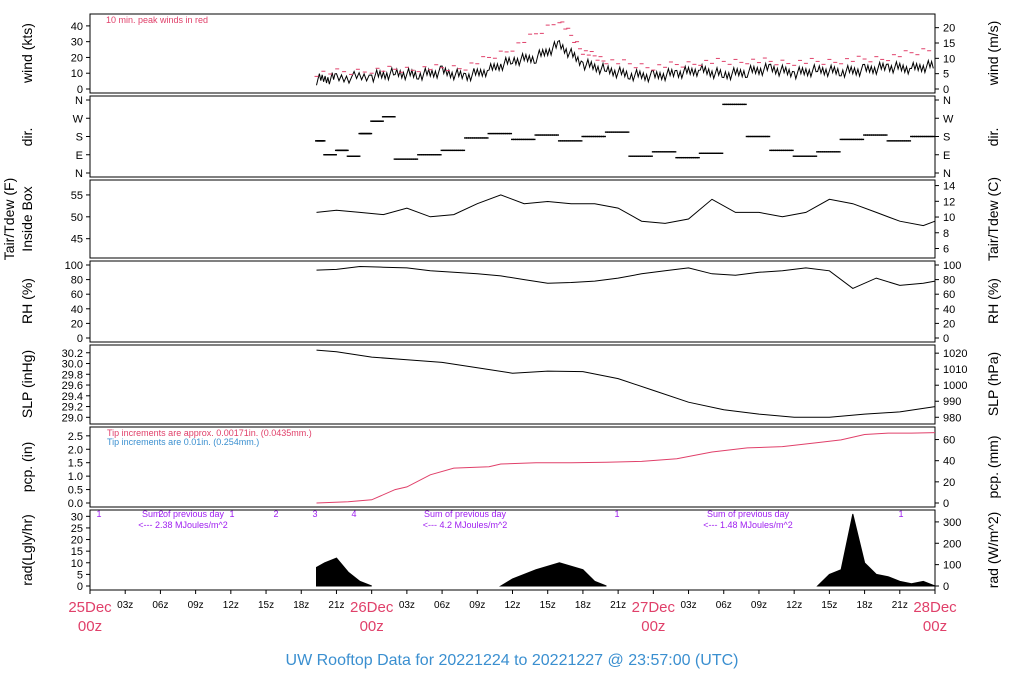  What do you see at coordinates (946, 75) in the screenshot?
I see `wind-right-tick-label: 5` at bounding box center [946, 75].